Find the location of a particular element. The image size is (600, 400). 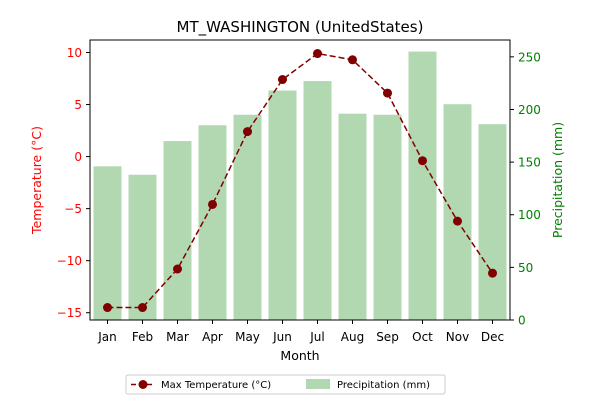

left-tick-label: −5 is located at coordinates (73, 209).